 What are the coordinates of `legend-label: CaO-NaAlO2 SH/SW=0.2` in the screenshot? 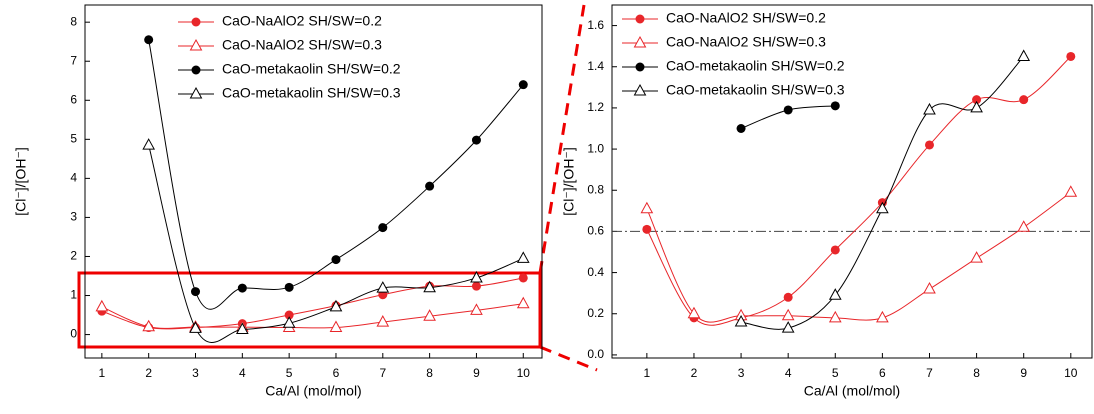 It's located at (302, 21).